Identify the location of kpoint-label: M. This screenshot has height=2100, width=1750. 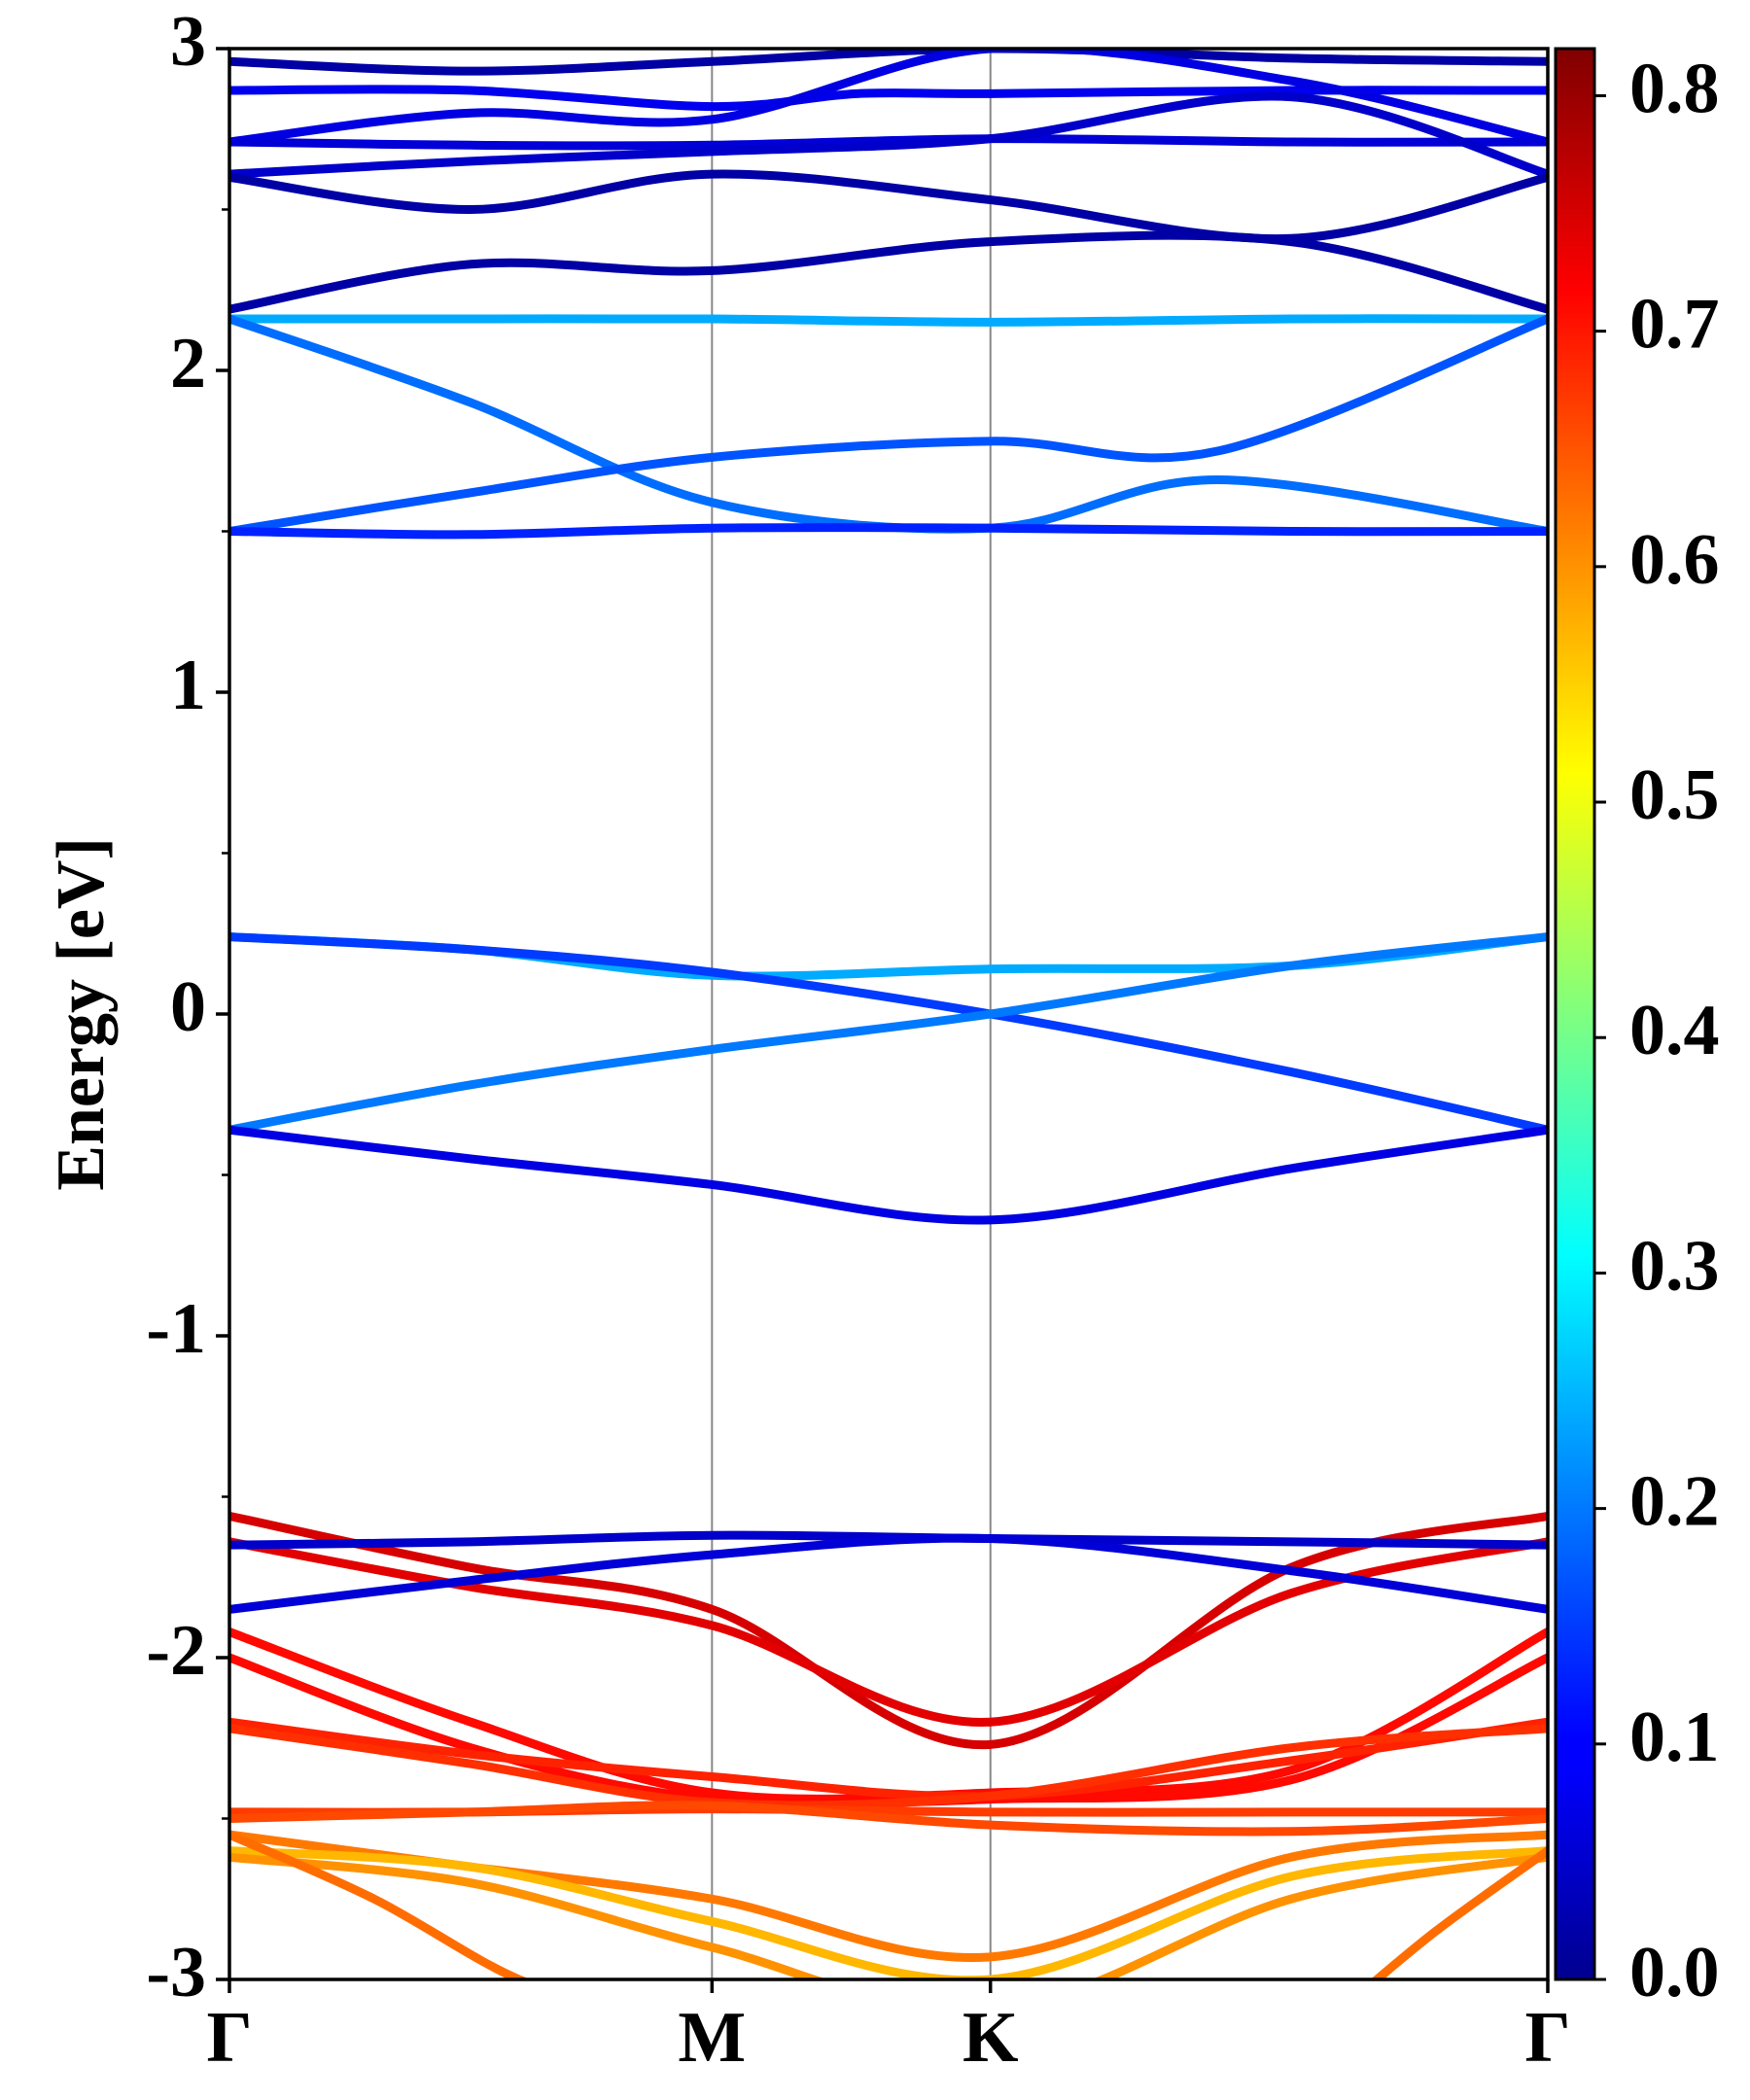
(712, 2038).